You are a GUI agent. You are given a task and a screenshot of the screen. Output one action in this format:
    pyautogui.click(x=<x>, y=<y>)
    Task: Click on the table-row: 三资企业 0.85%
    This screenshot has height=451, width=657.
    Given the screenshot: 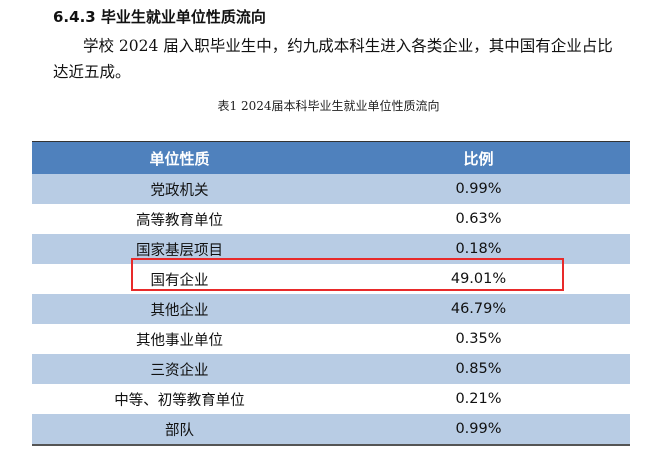 What is the action you would take?
    pyautogui.click(x=331, y=369)
    